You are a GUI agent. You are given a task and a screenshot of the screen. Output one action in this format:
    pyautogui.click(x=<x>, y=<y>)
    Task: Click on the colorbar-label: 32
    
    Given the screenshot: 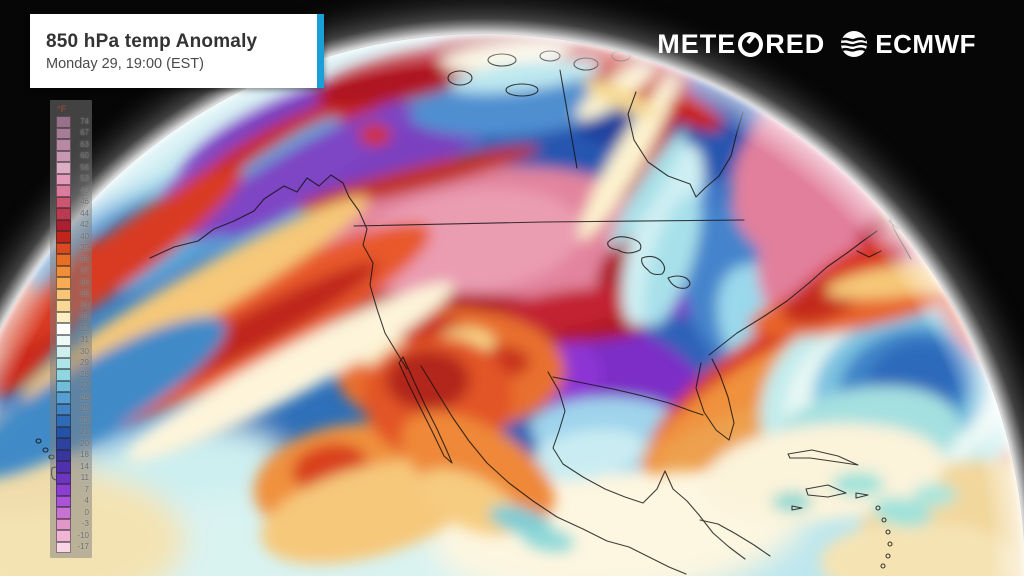 What is the action you would take?
    pyautogui.click(x=84, y=328)
    